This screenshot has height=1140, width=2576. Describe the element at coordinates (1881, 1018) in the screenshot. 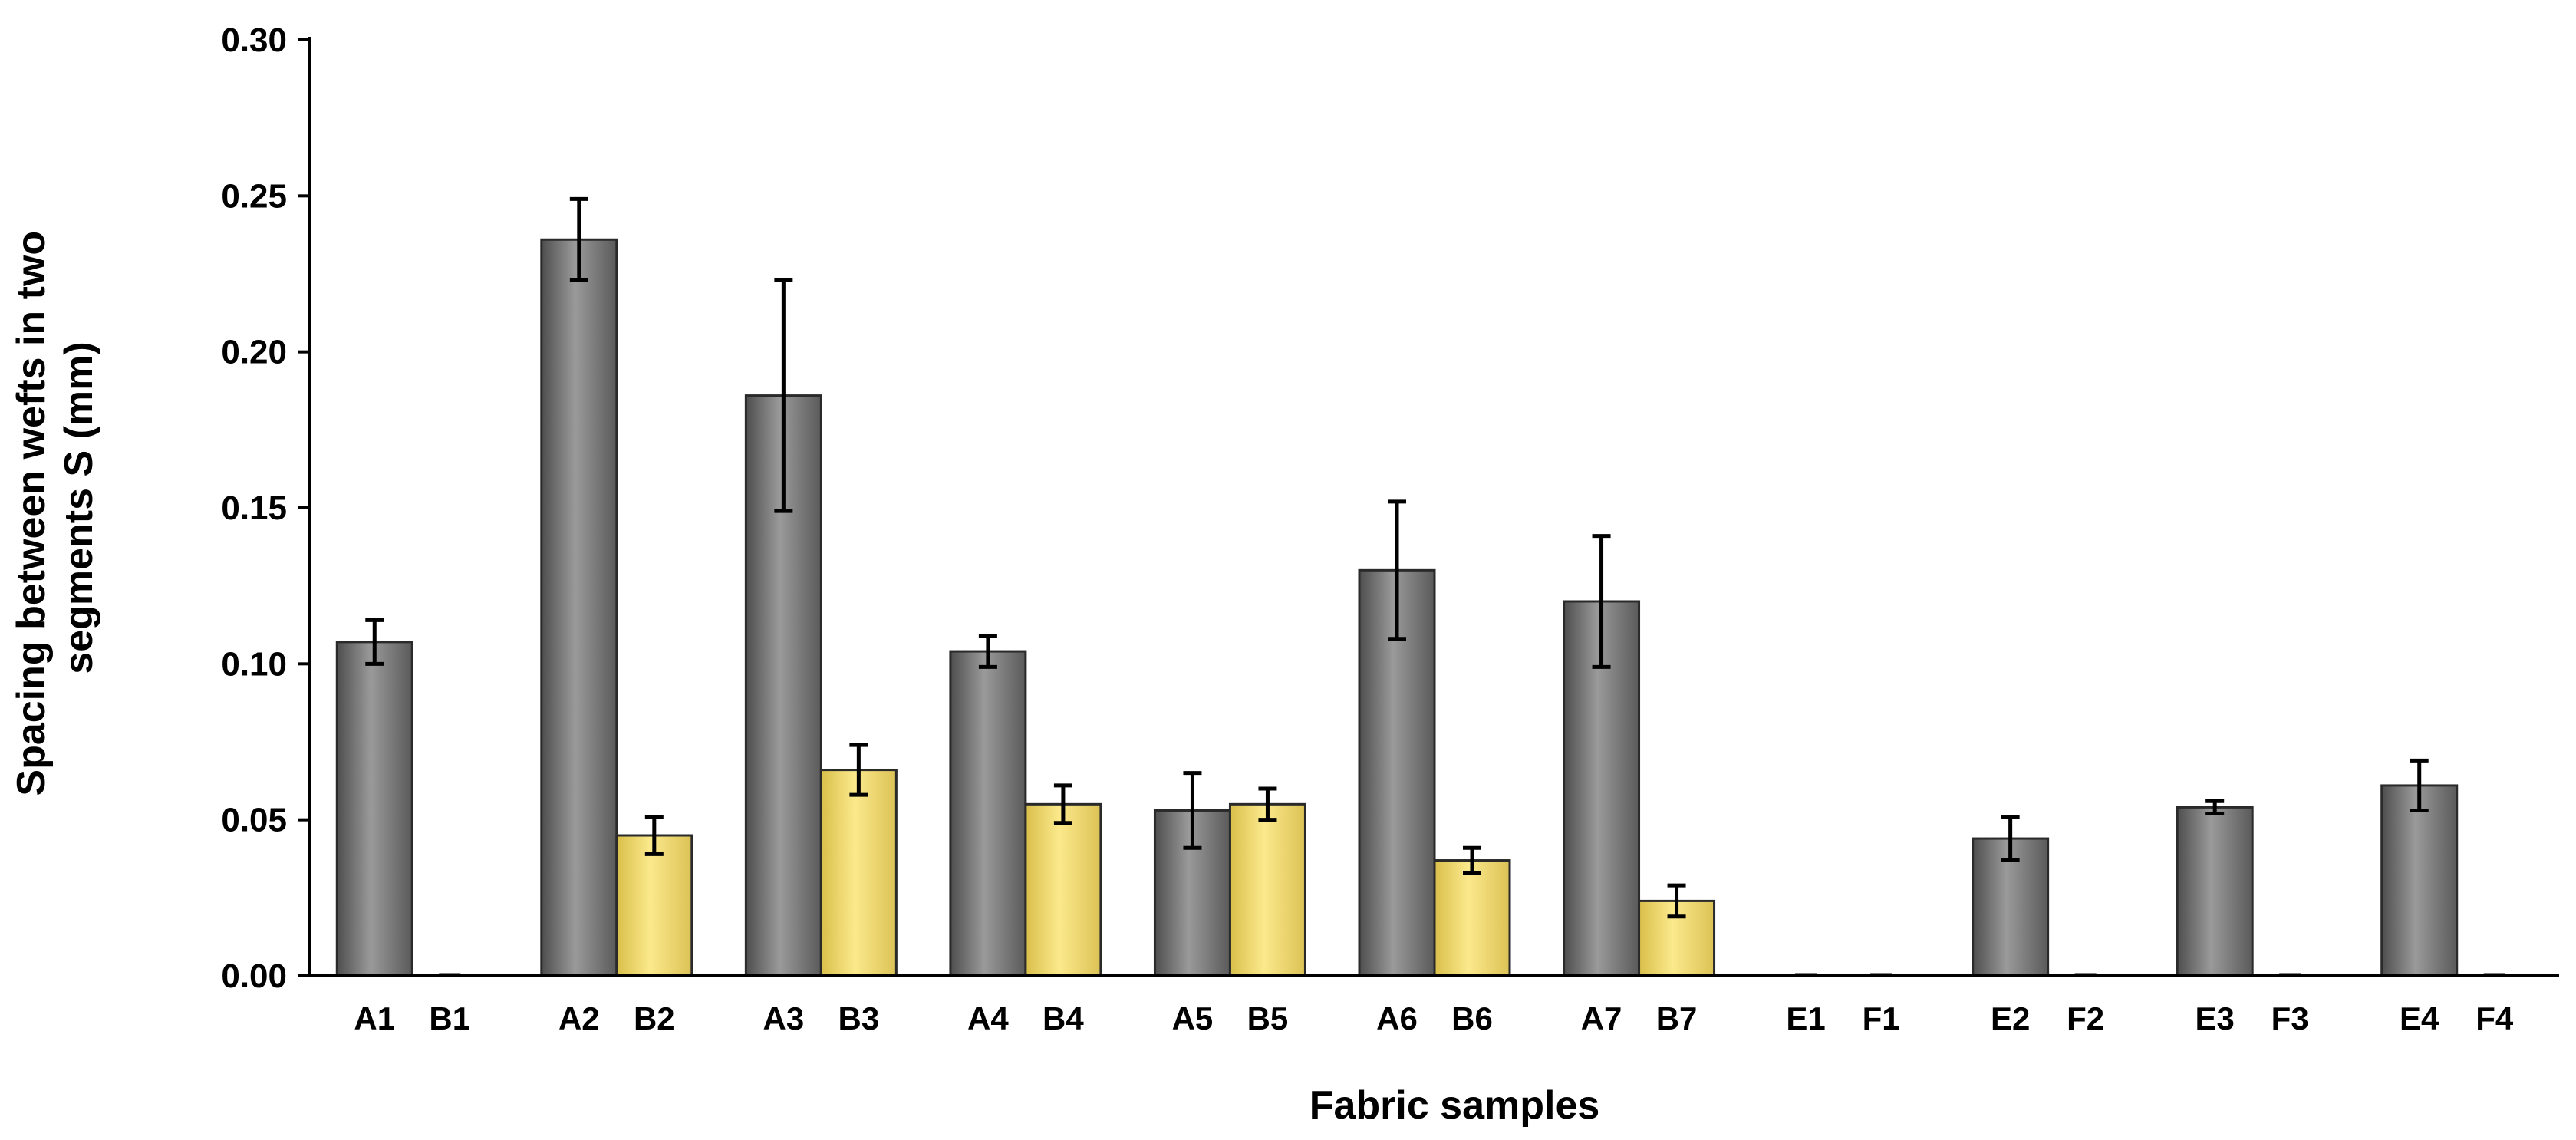

I see `category-label-b: F1` at that location.